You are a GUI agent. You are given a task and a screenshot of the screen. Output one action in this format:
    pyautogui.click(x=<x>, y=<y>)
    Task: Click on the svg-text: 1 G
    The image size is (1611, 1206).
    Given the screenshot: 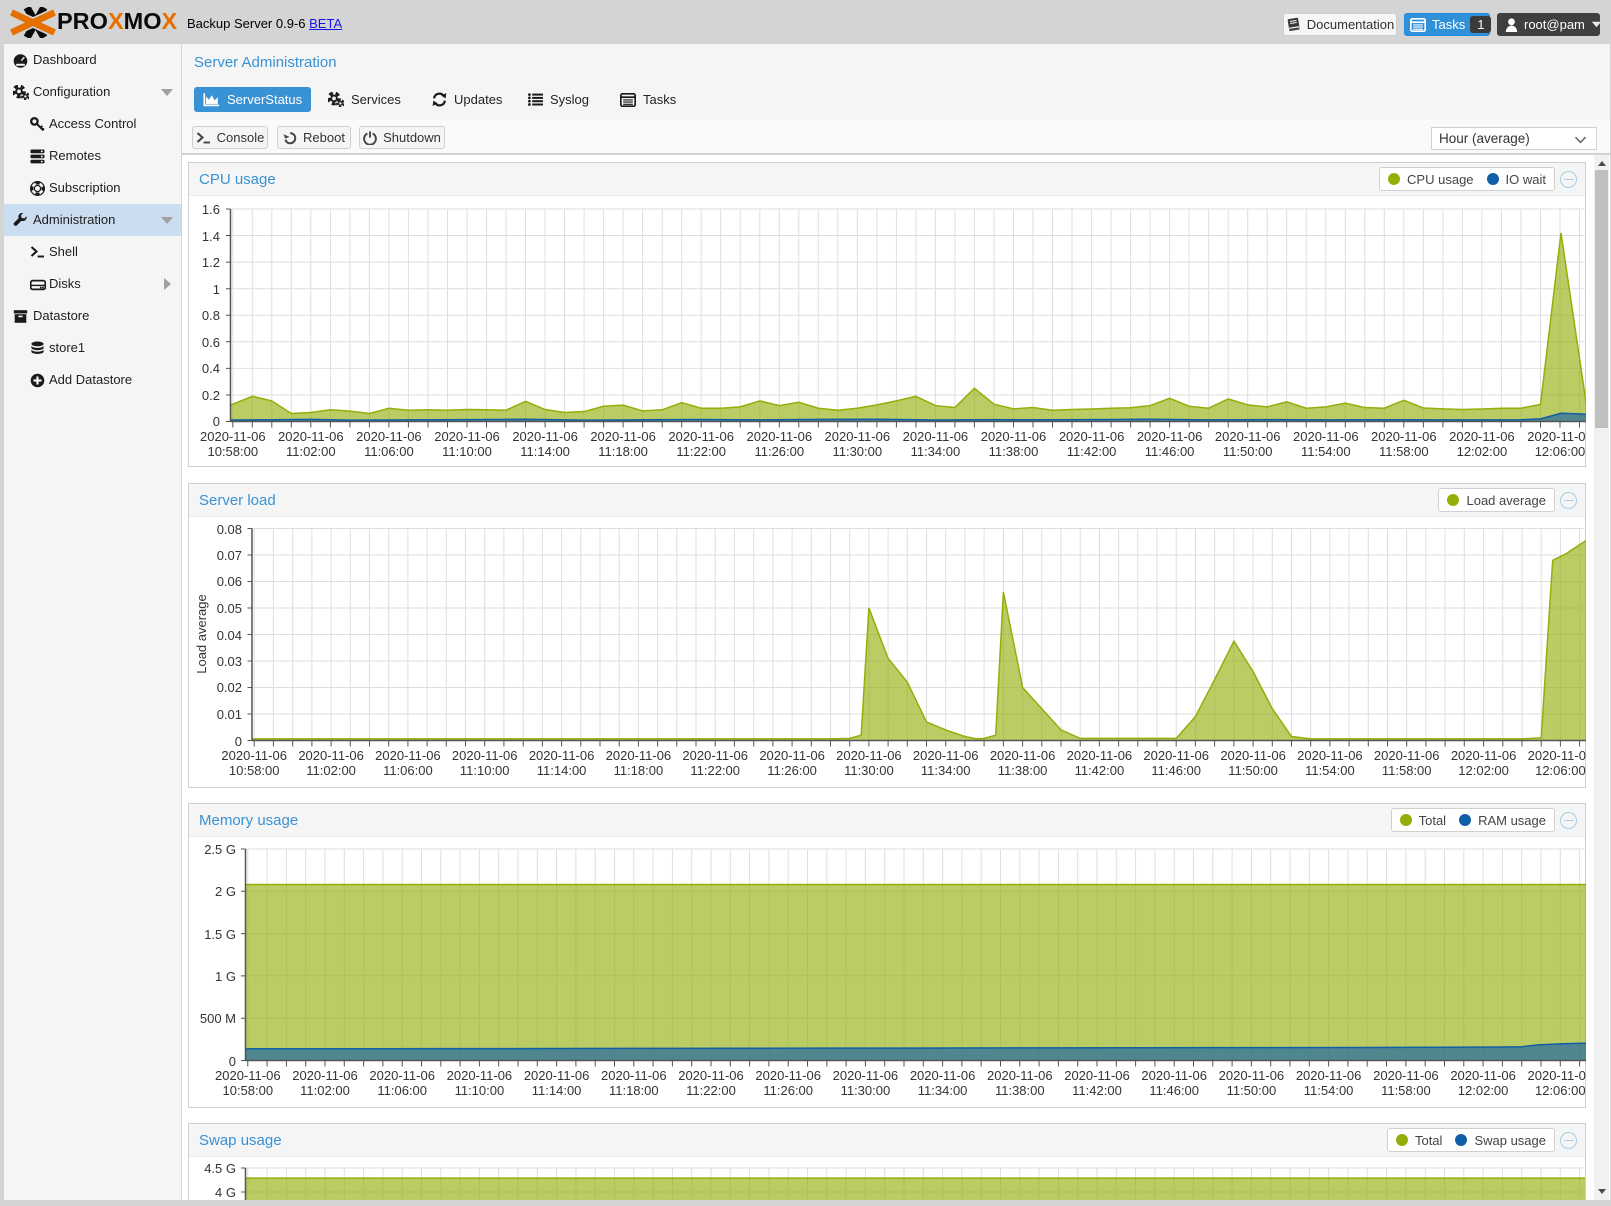 What is the action you would take?
    pyautogui.click(x=225, y=976)
    